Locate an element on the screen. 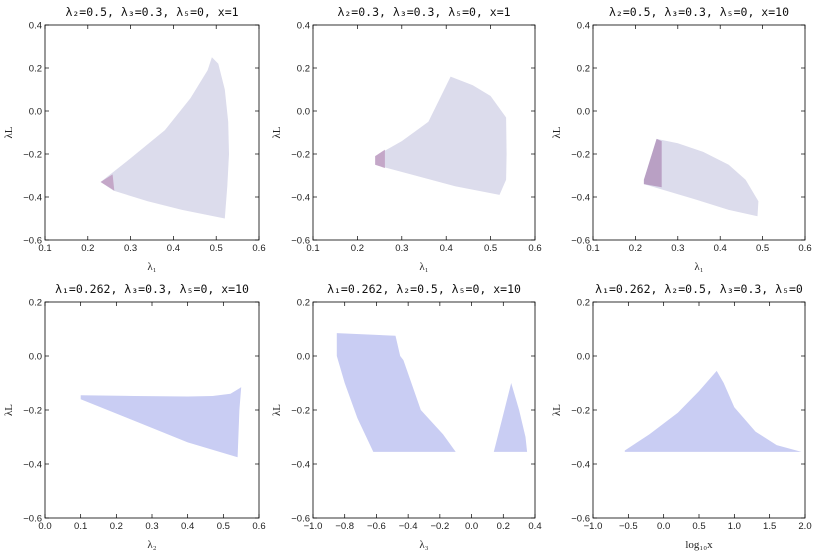 This screenshot has height=553, width=817. x-tick-label: −0.5 is located at coordinates (628, 526).